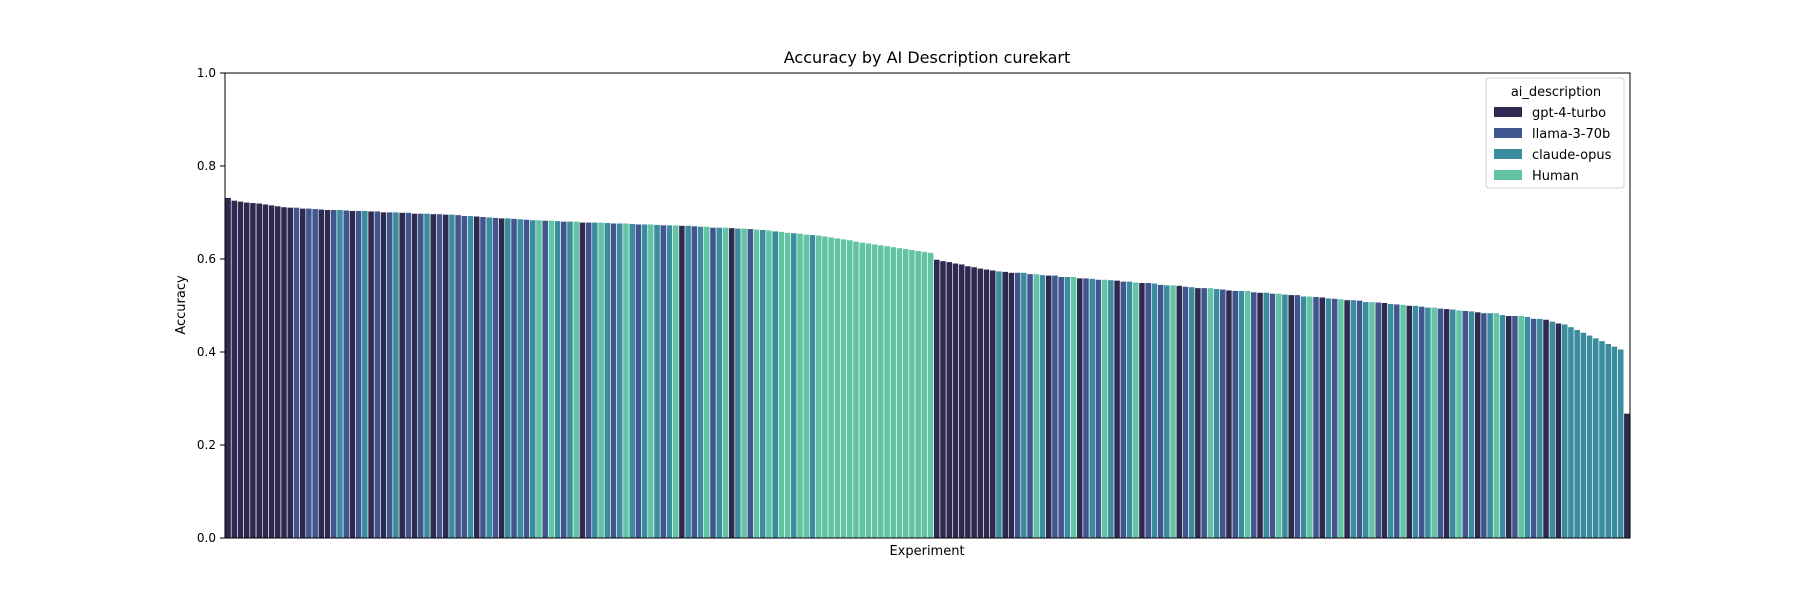 Image resolution: width=1800 pixels, height=600 pixels. I want to click on y-axis-label: Accuracy, so click(181, 305).